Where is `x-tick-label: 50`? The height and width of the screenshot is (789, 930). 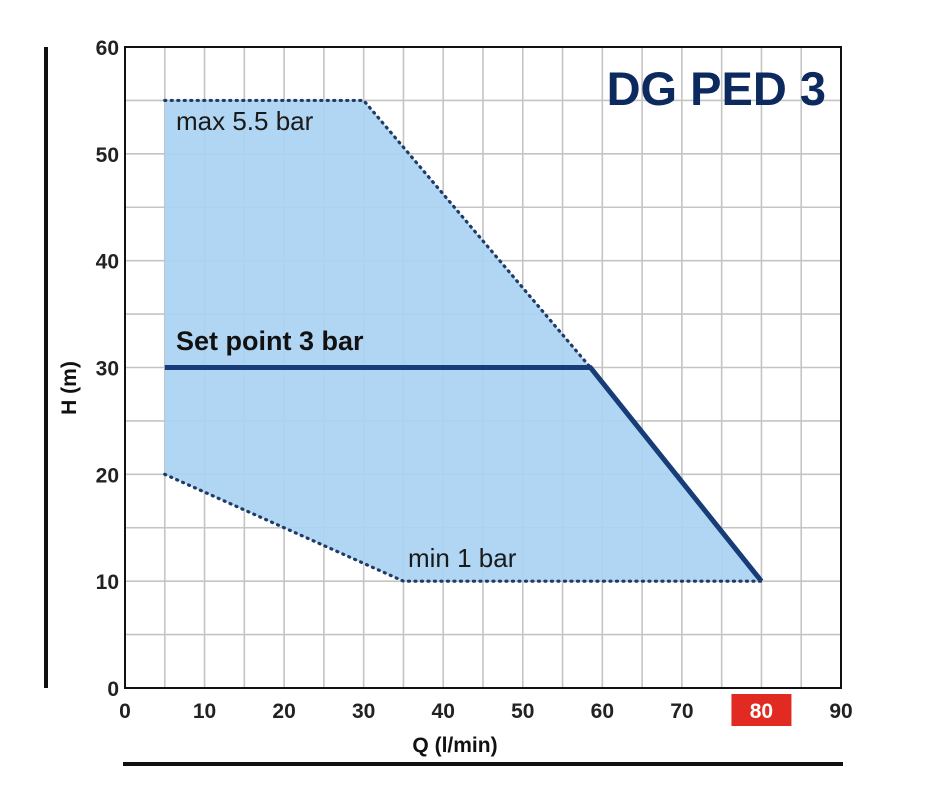 x-tick-label: 50 is located at coordinates (522, 711).